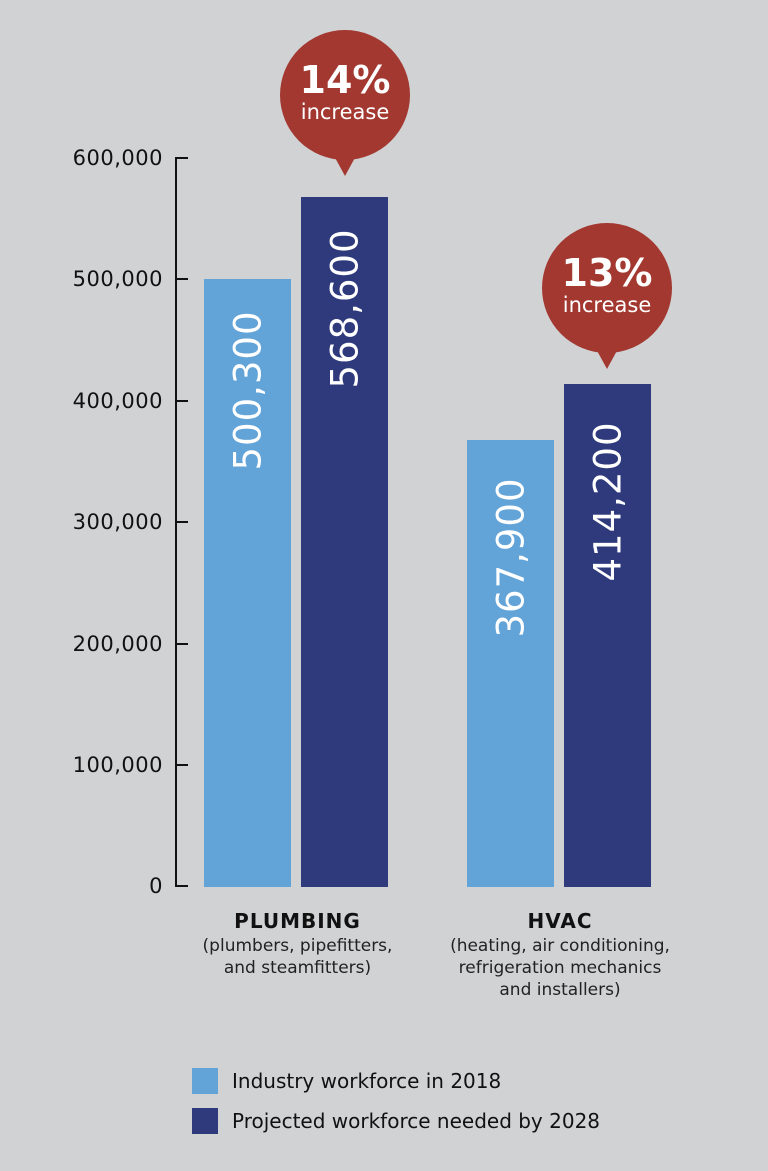 The image size is (768, 1171). Describe the element at coordinates (560, 946) in the screenshot. I see `category-description: (heating, air conditioning,` at that location.